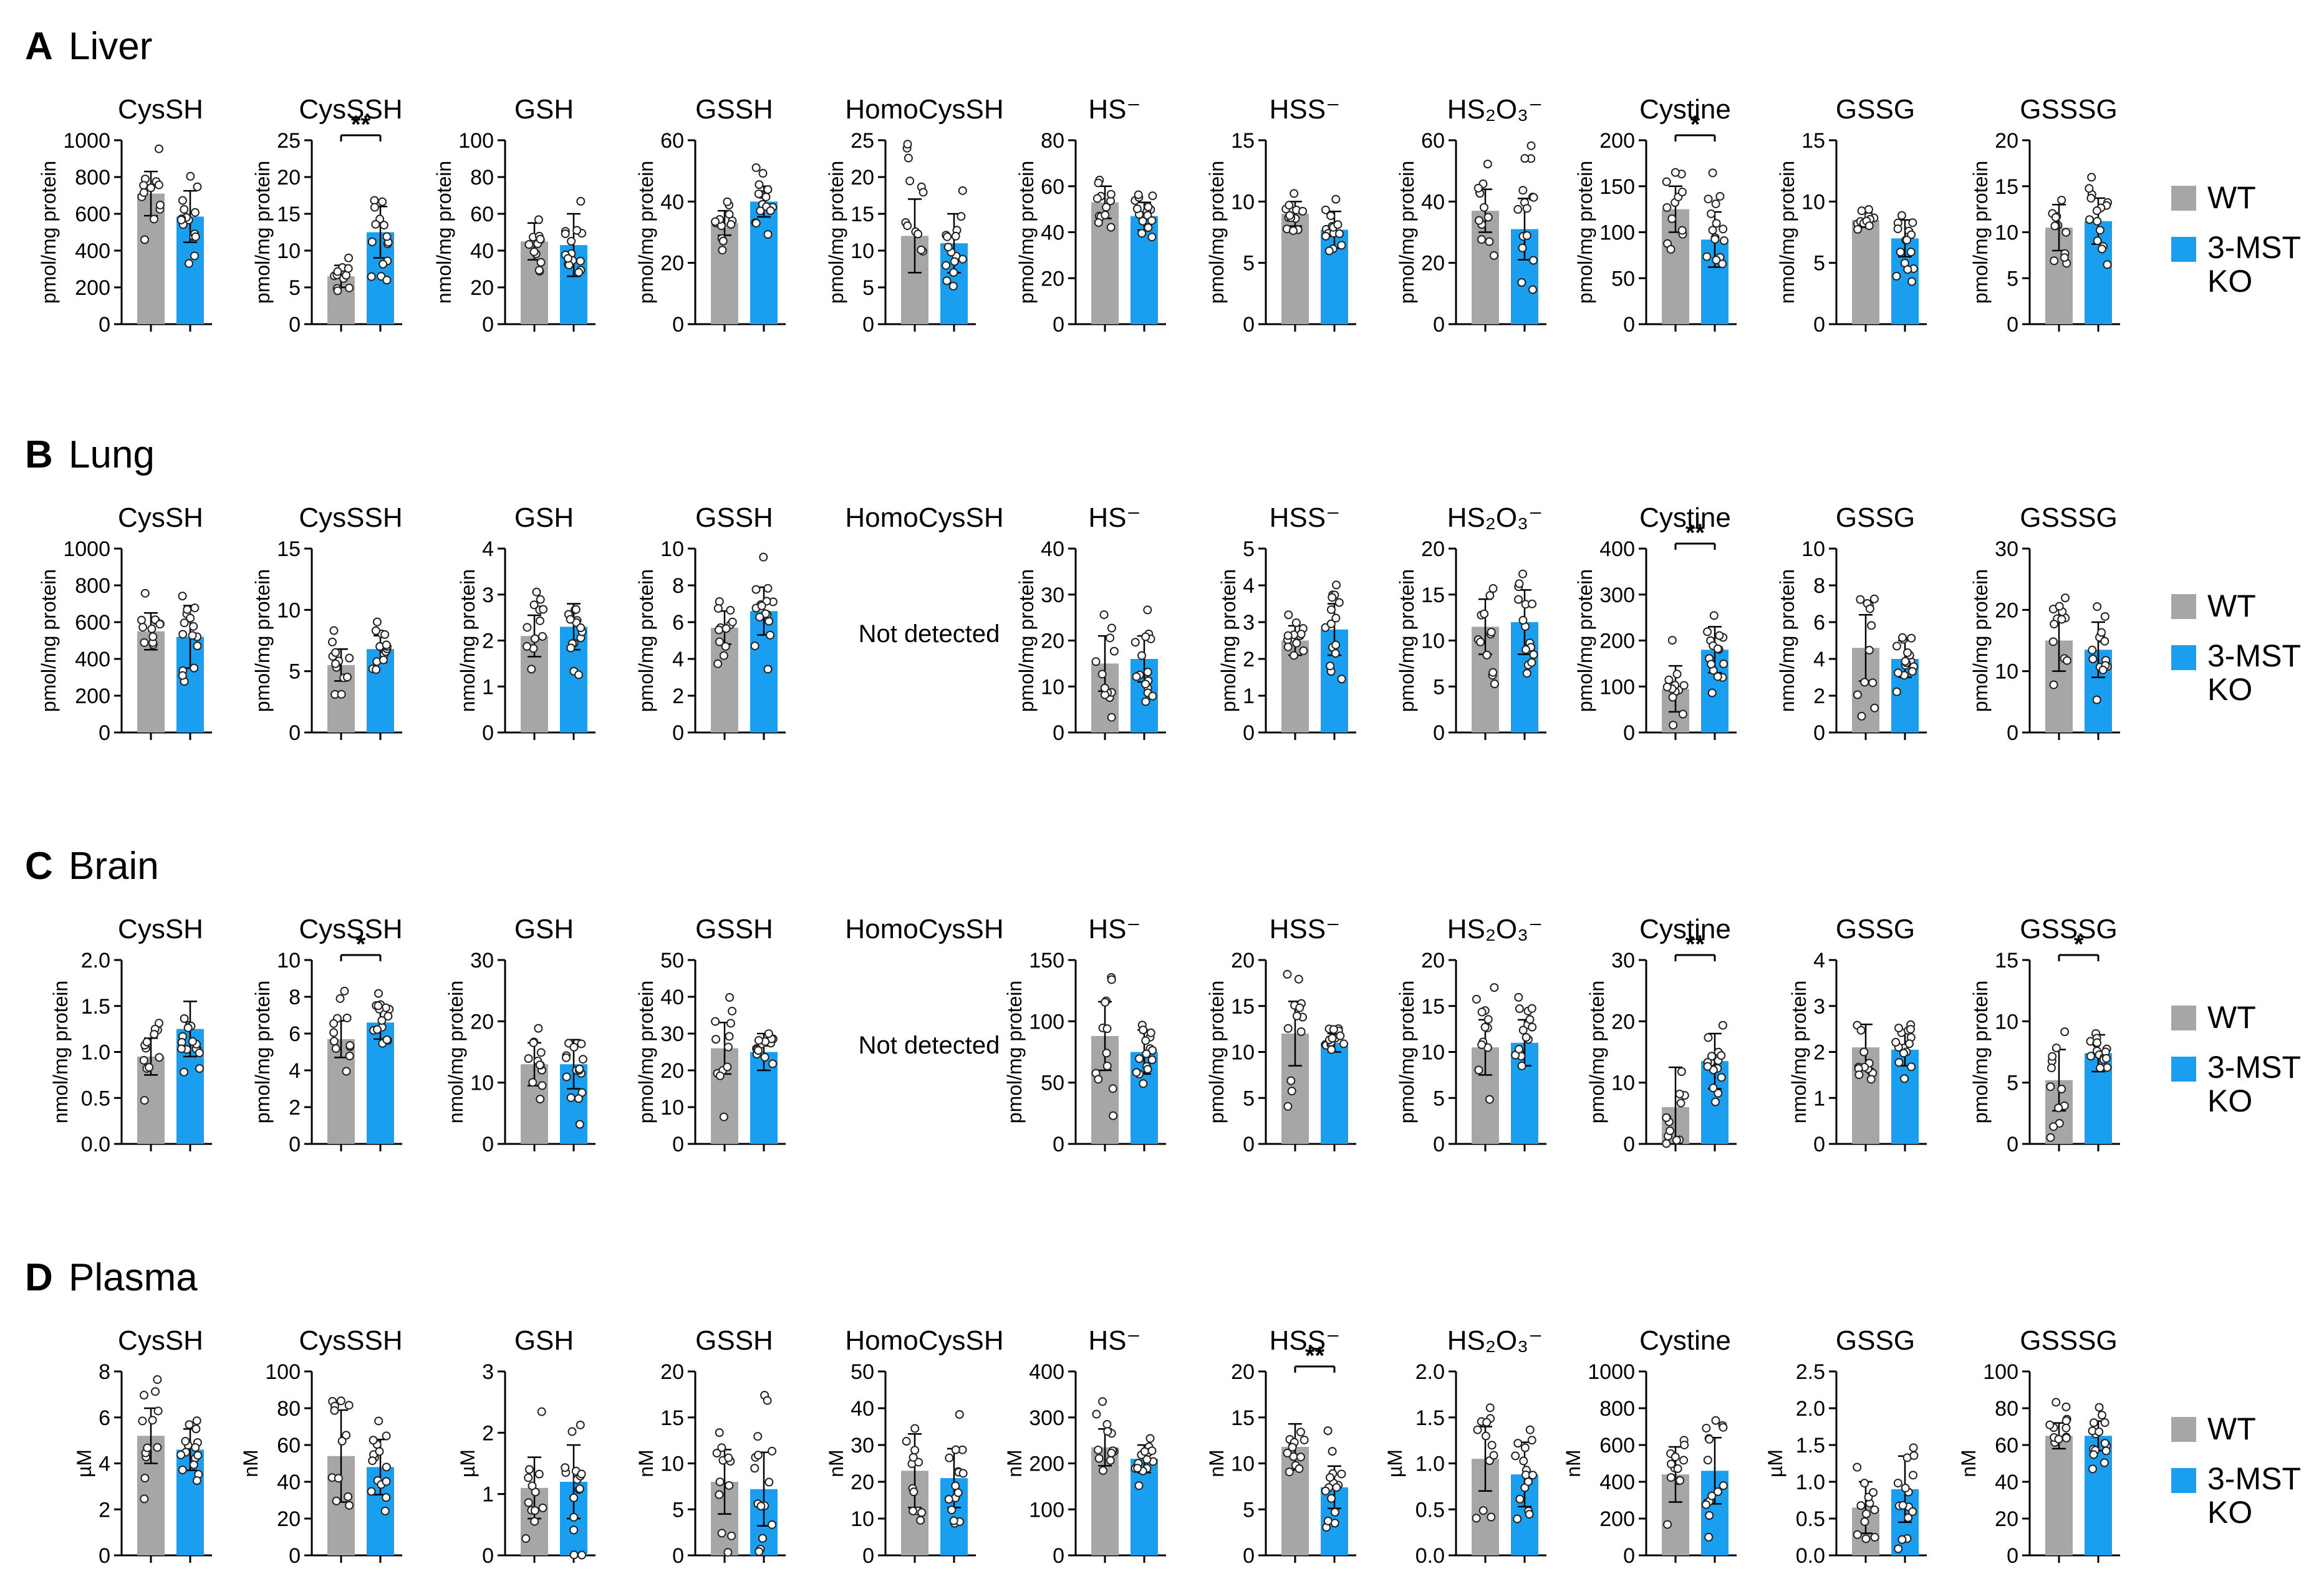 The height and width of the screenshot is (1594, 2324). I want to click on y-tick-label: 1000, so click(86, 141).